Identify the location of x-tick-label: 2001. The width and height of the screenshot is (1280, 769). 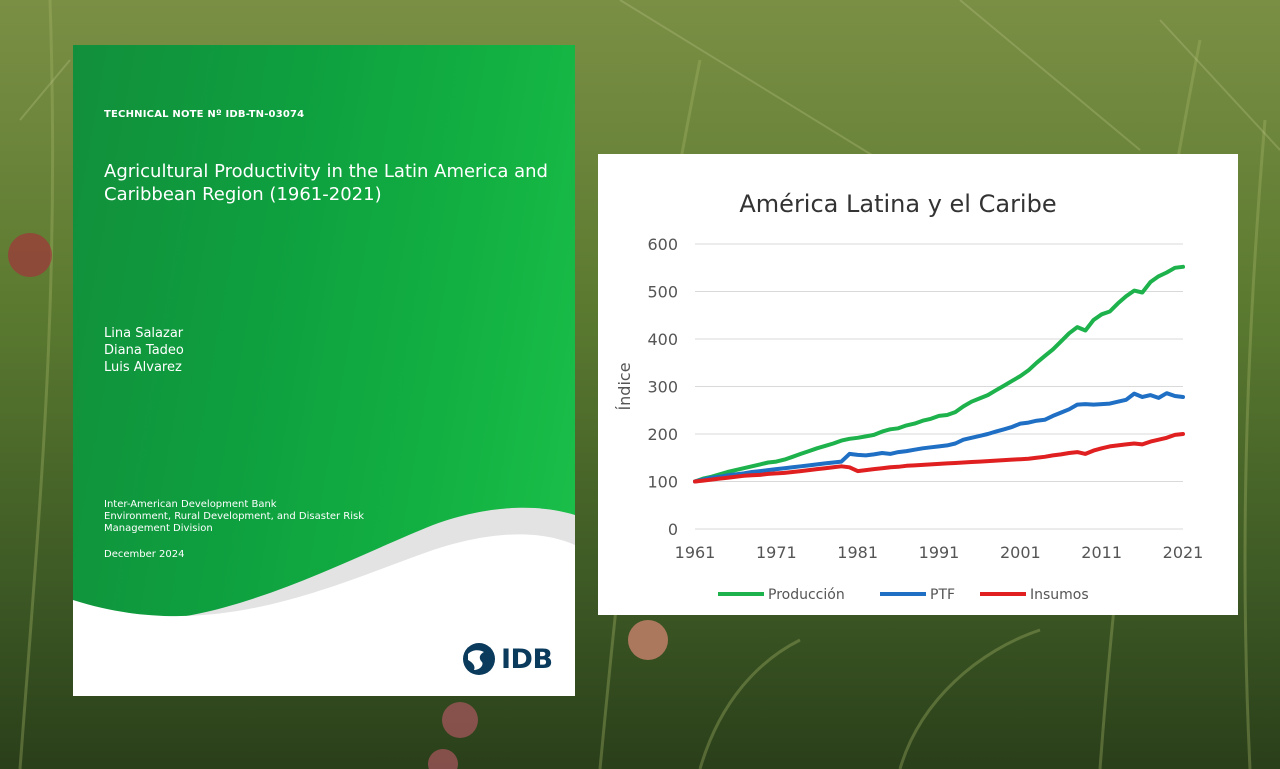
(1020, 552).